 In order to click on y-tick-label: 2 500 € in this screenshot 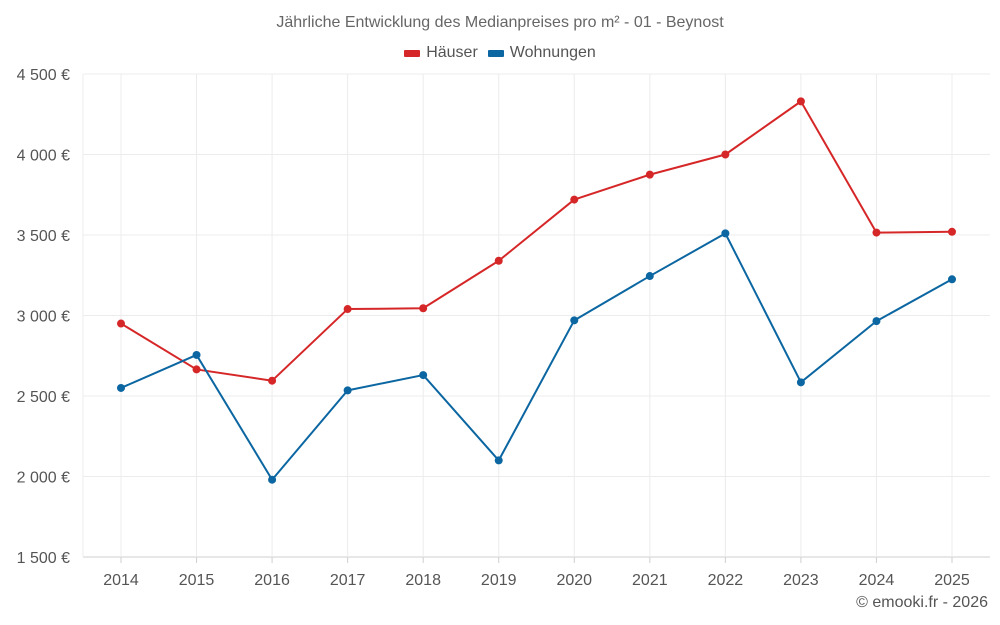, I will do `click(43, 397)`.